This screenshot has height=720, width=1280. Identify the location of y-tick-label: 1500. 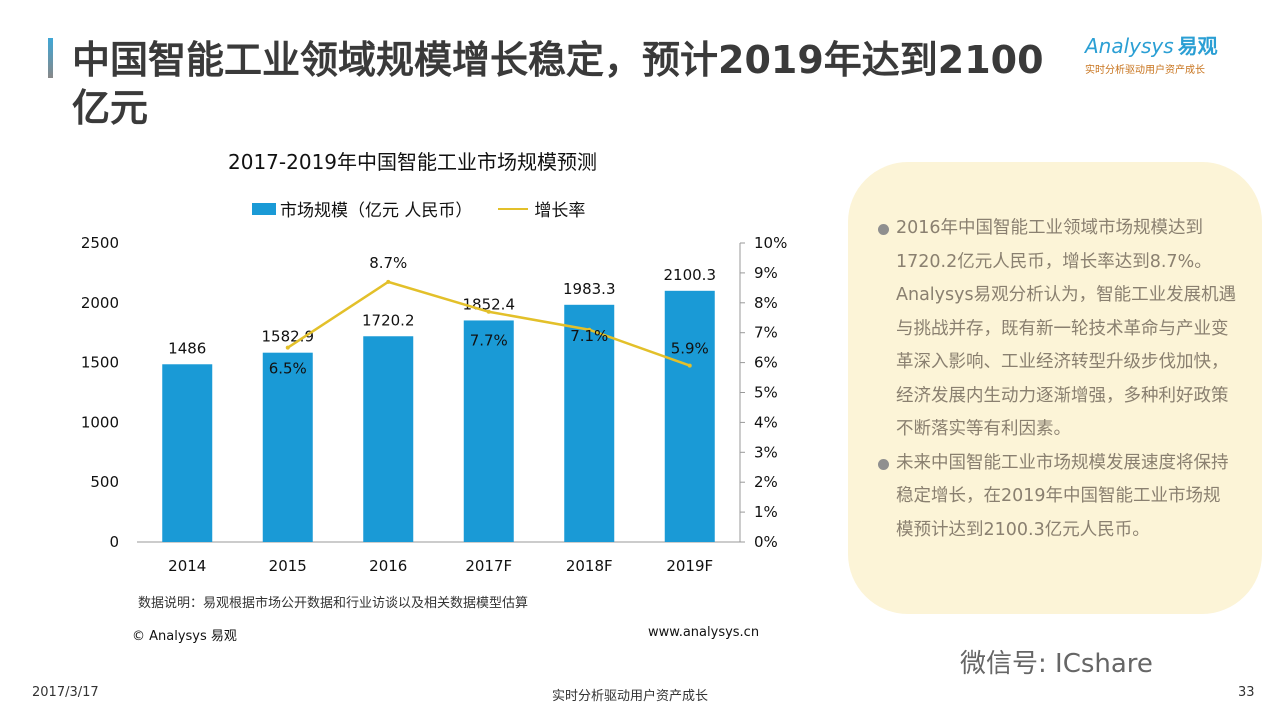
(100, 363).